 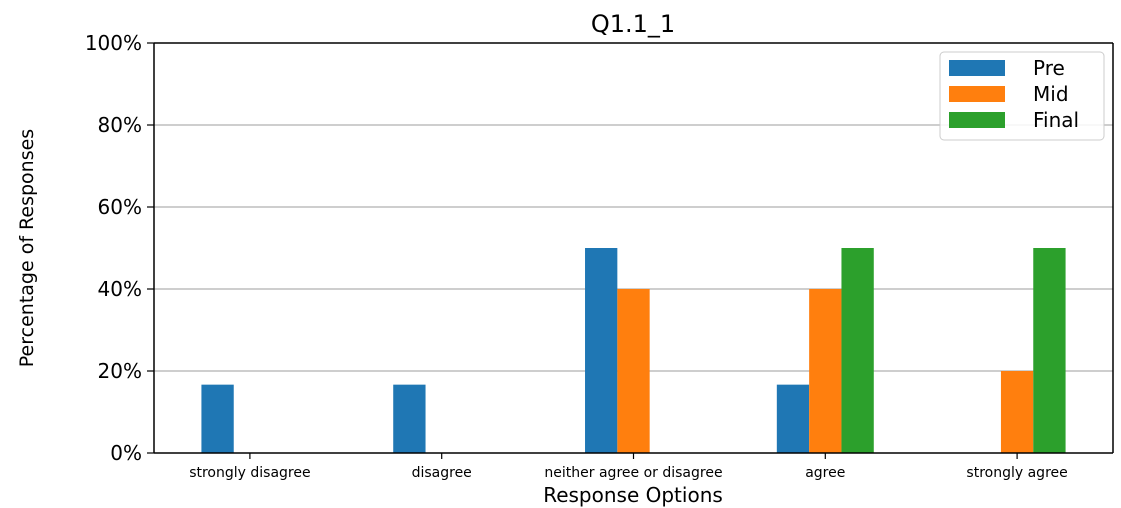 What do you see at coordinates (1051, 94) in the screenshot?
I see `legend-label-mid: Mid` at bounding box center [1051, 94].